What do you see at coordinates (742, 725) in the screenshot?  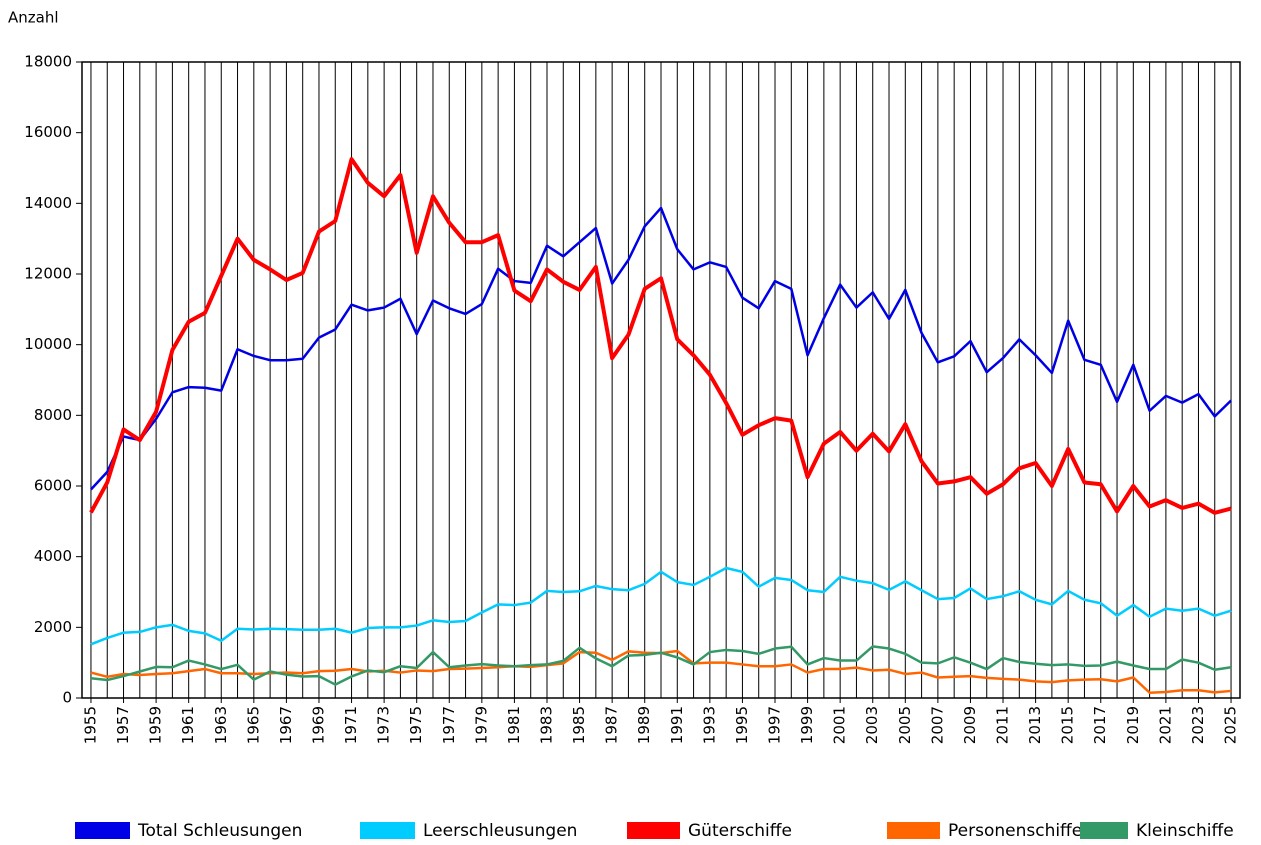 I see `x-tick-label: 1995` at bounding box center [742, 725].